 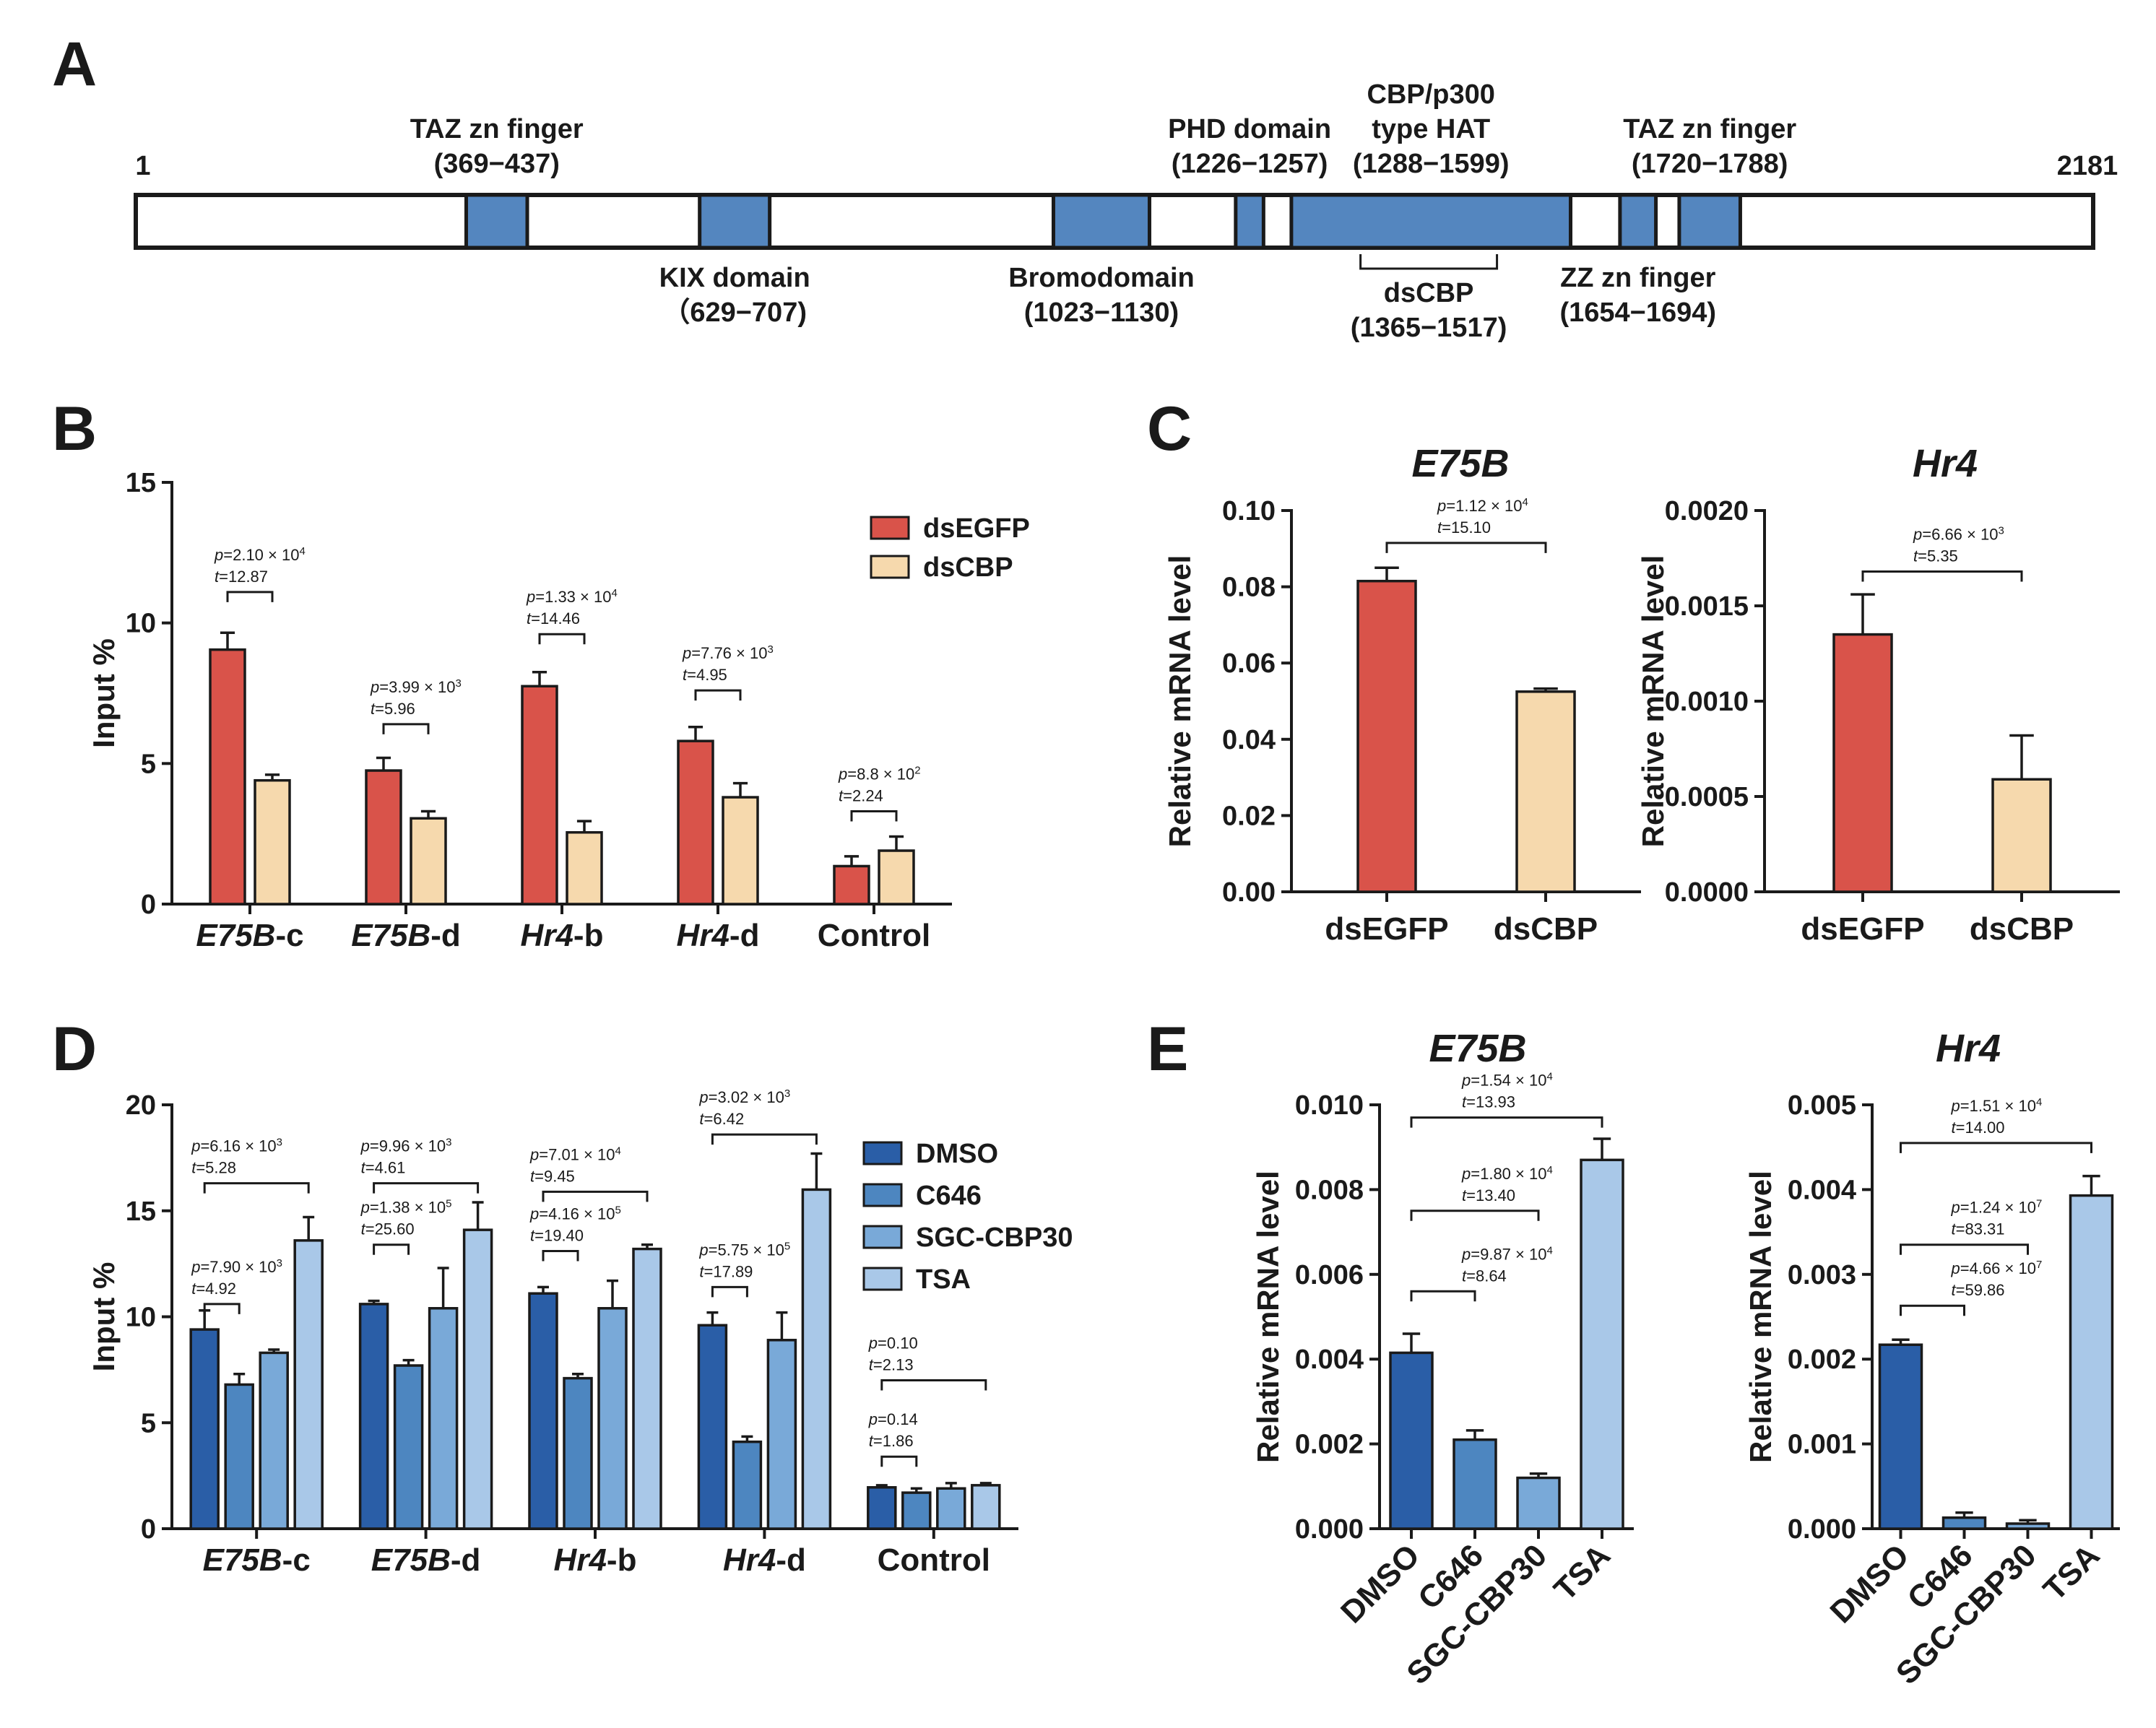 What do you see at coordinates (1250, 164) in the screenshot?
I see `domain-range: (1226−1257)` at bounding box center [1250, 164].